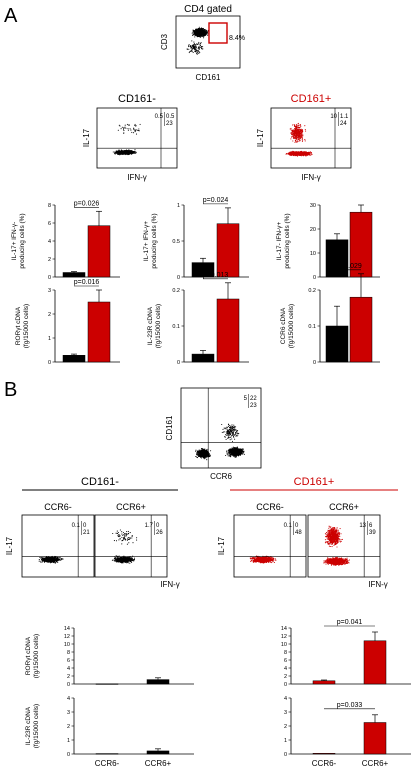 Image resolution: width=416 pixels, height=768 pixels. I want to click on cd161-gate-box, so click(218, 33).